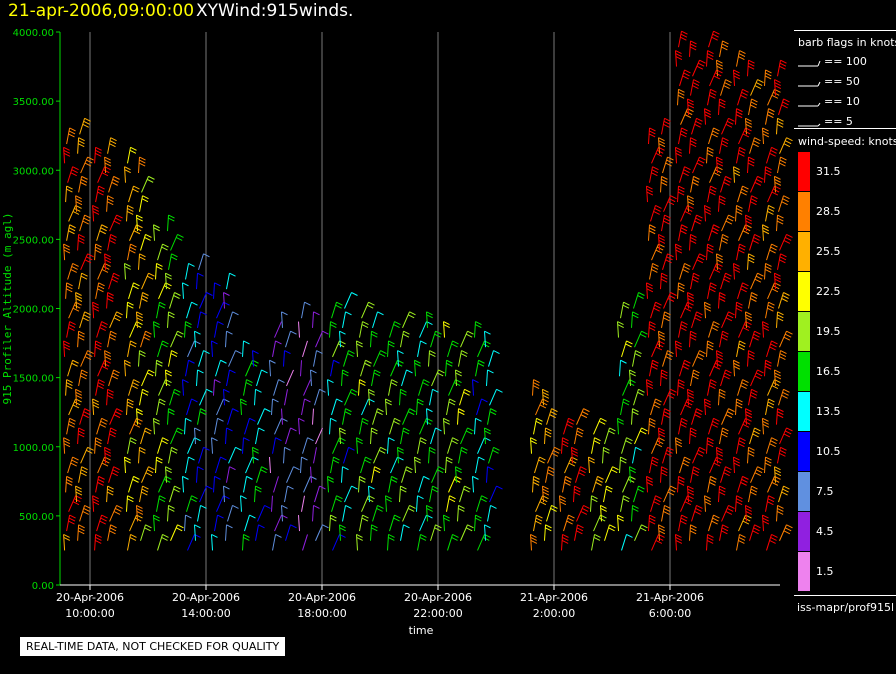 This screenshot has width=896, height=674. I want to click on y-tick-label: 1500.00, so click(33, 379).